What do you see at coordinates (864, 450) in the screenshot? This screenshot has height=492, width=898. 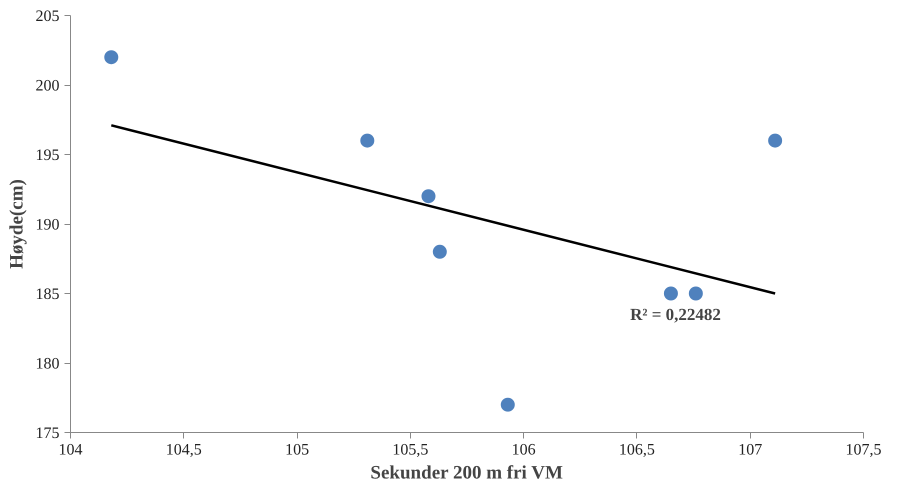 I see `x-tick-label: 107,5` at bounding box center [864, 450].